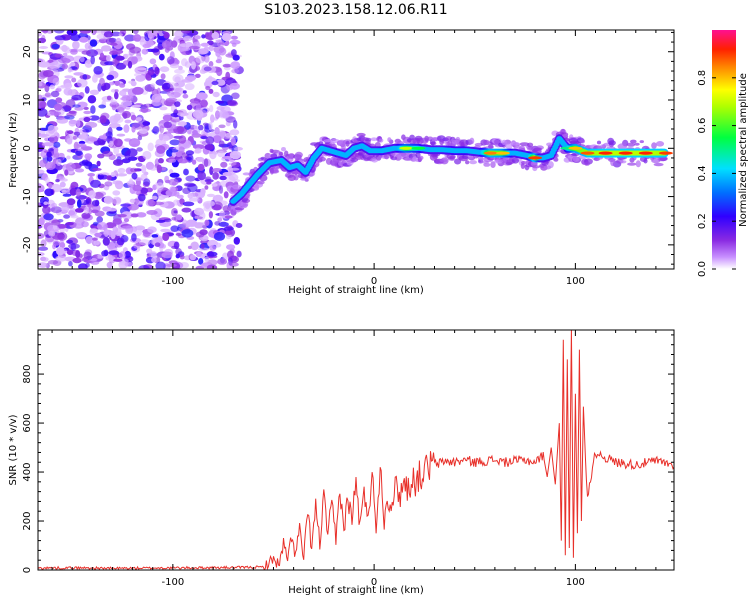  Describe the element at coordinates (702, 221) in the screenshot. I see `colorbar-tick-label: 0.2` at that location.